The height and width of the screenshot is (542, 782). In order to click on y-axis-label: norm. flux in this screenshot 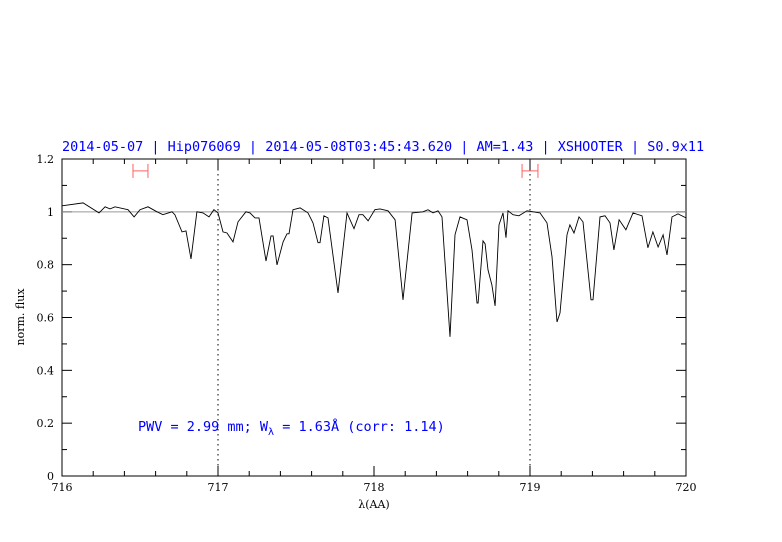, I will do `click(20, 317)`.